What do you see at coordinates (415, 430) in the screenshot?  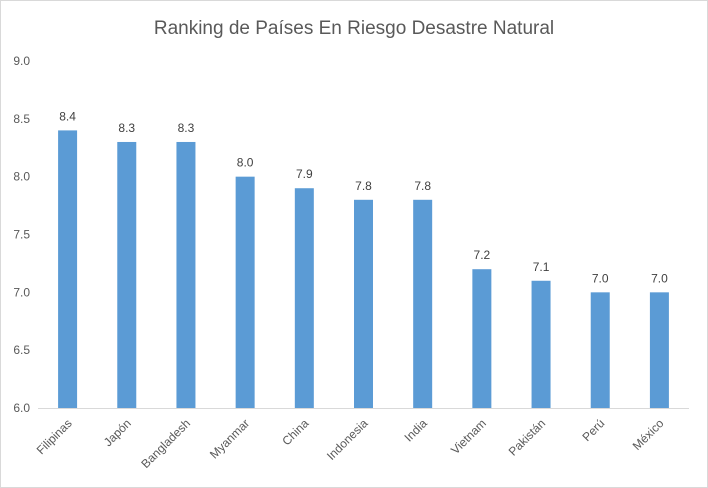 I see `x-tick-label: India` at bounding box center [415, 430].